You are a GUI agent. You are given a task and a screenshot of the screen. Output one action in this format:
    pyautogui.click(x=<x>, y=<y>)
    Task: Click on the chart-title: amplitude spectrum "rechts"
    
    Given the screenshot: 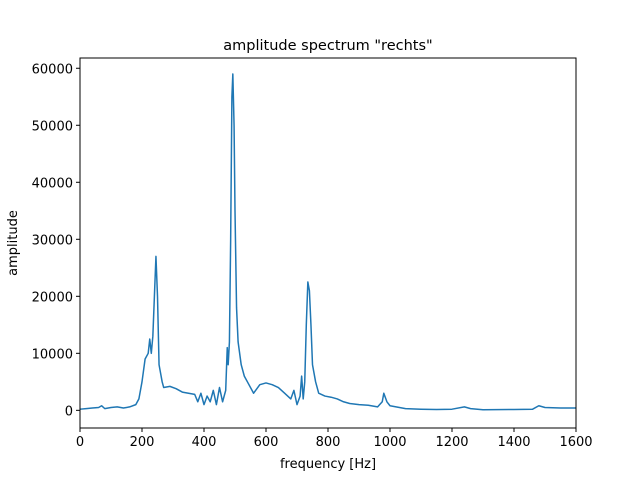 What is the action you would take?
    pyautogui.click(x=327, y=46)
    